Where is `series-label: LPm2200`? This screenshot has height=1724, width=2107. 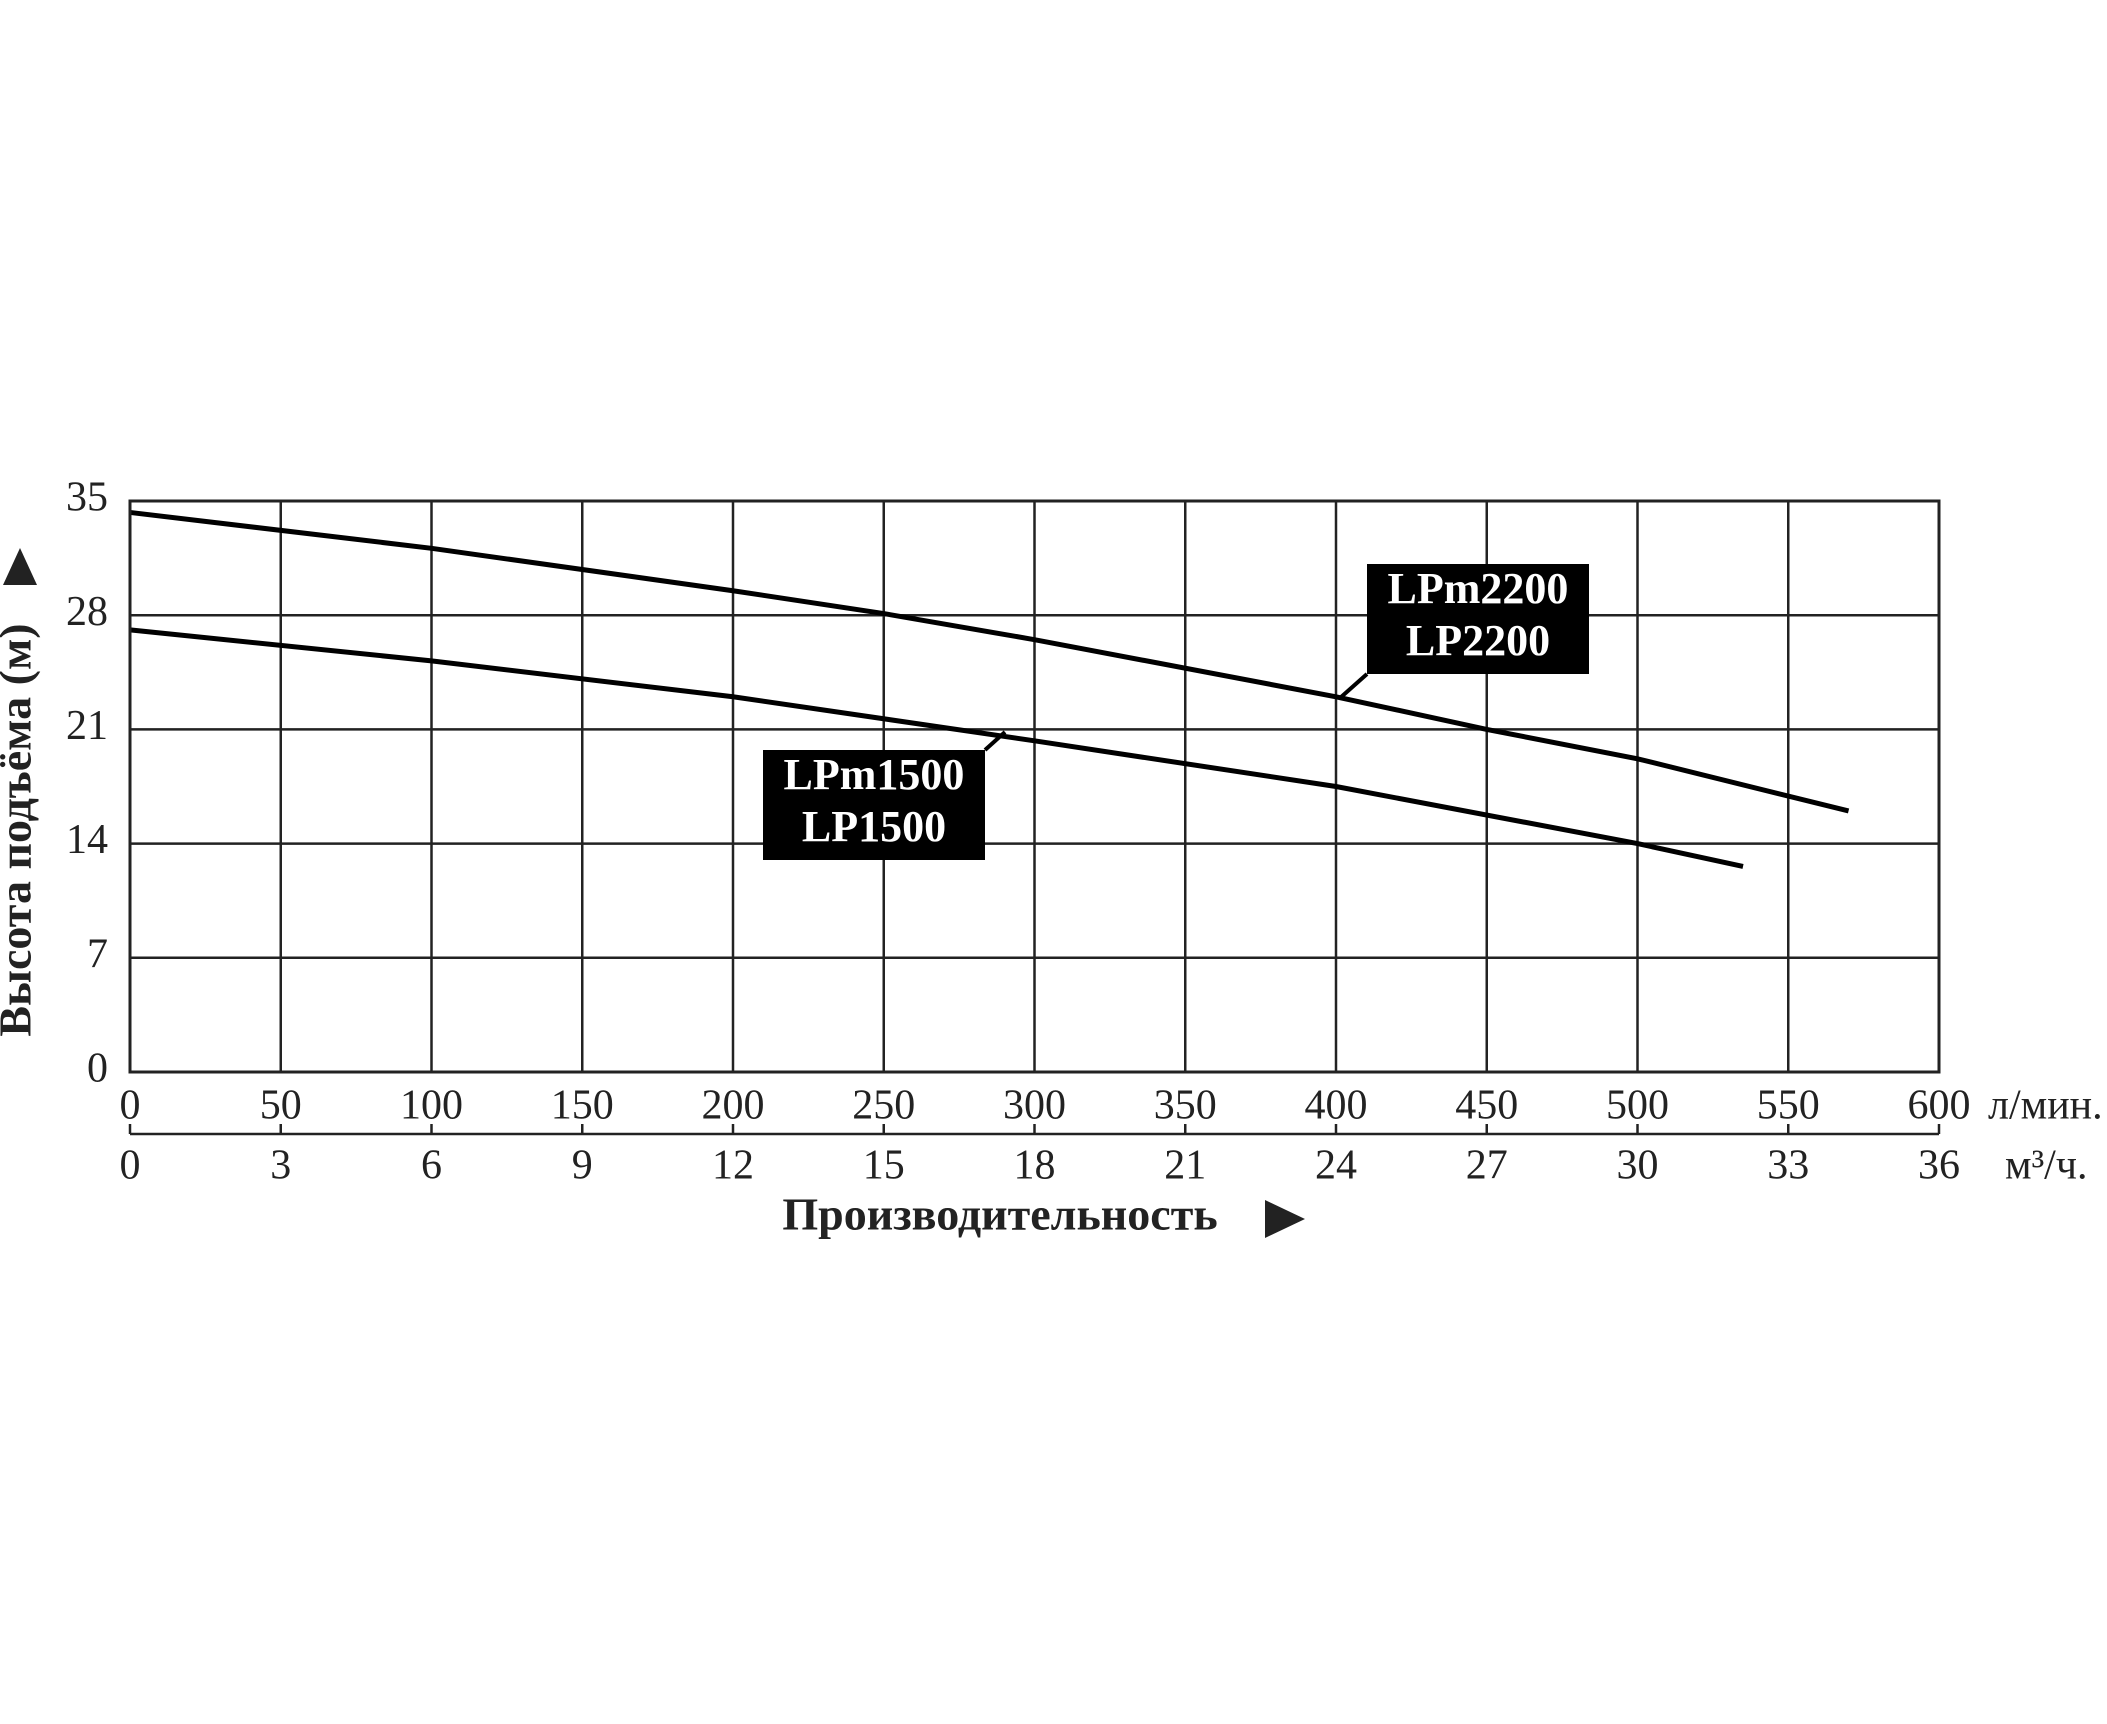 series-label: LPm2200 is located at coordinates (1478, 588).